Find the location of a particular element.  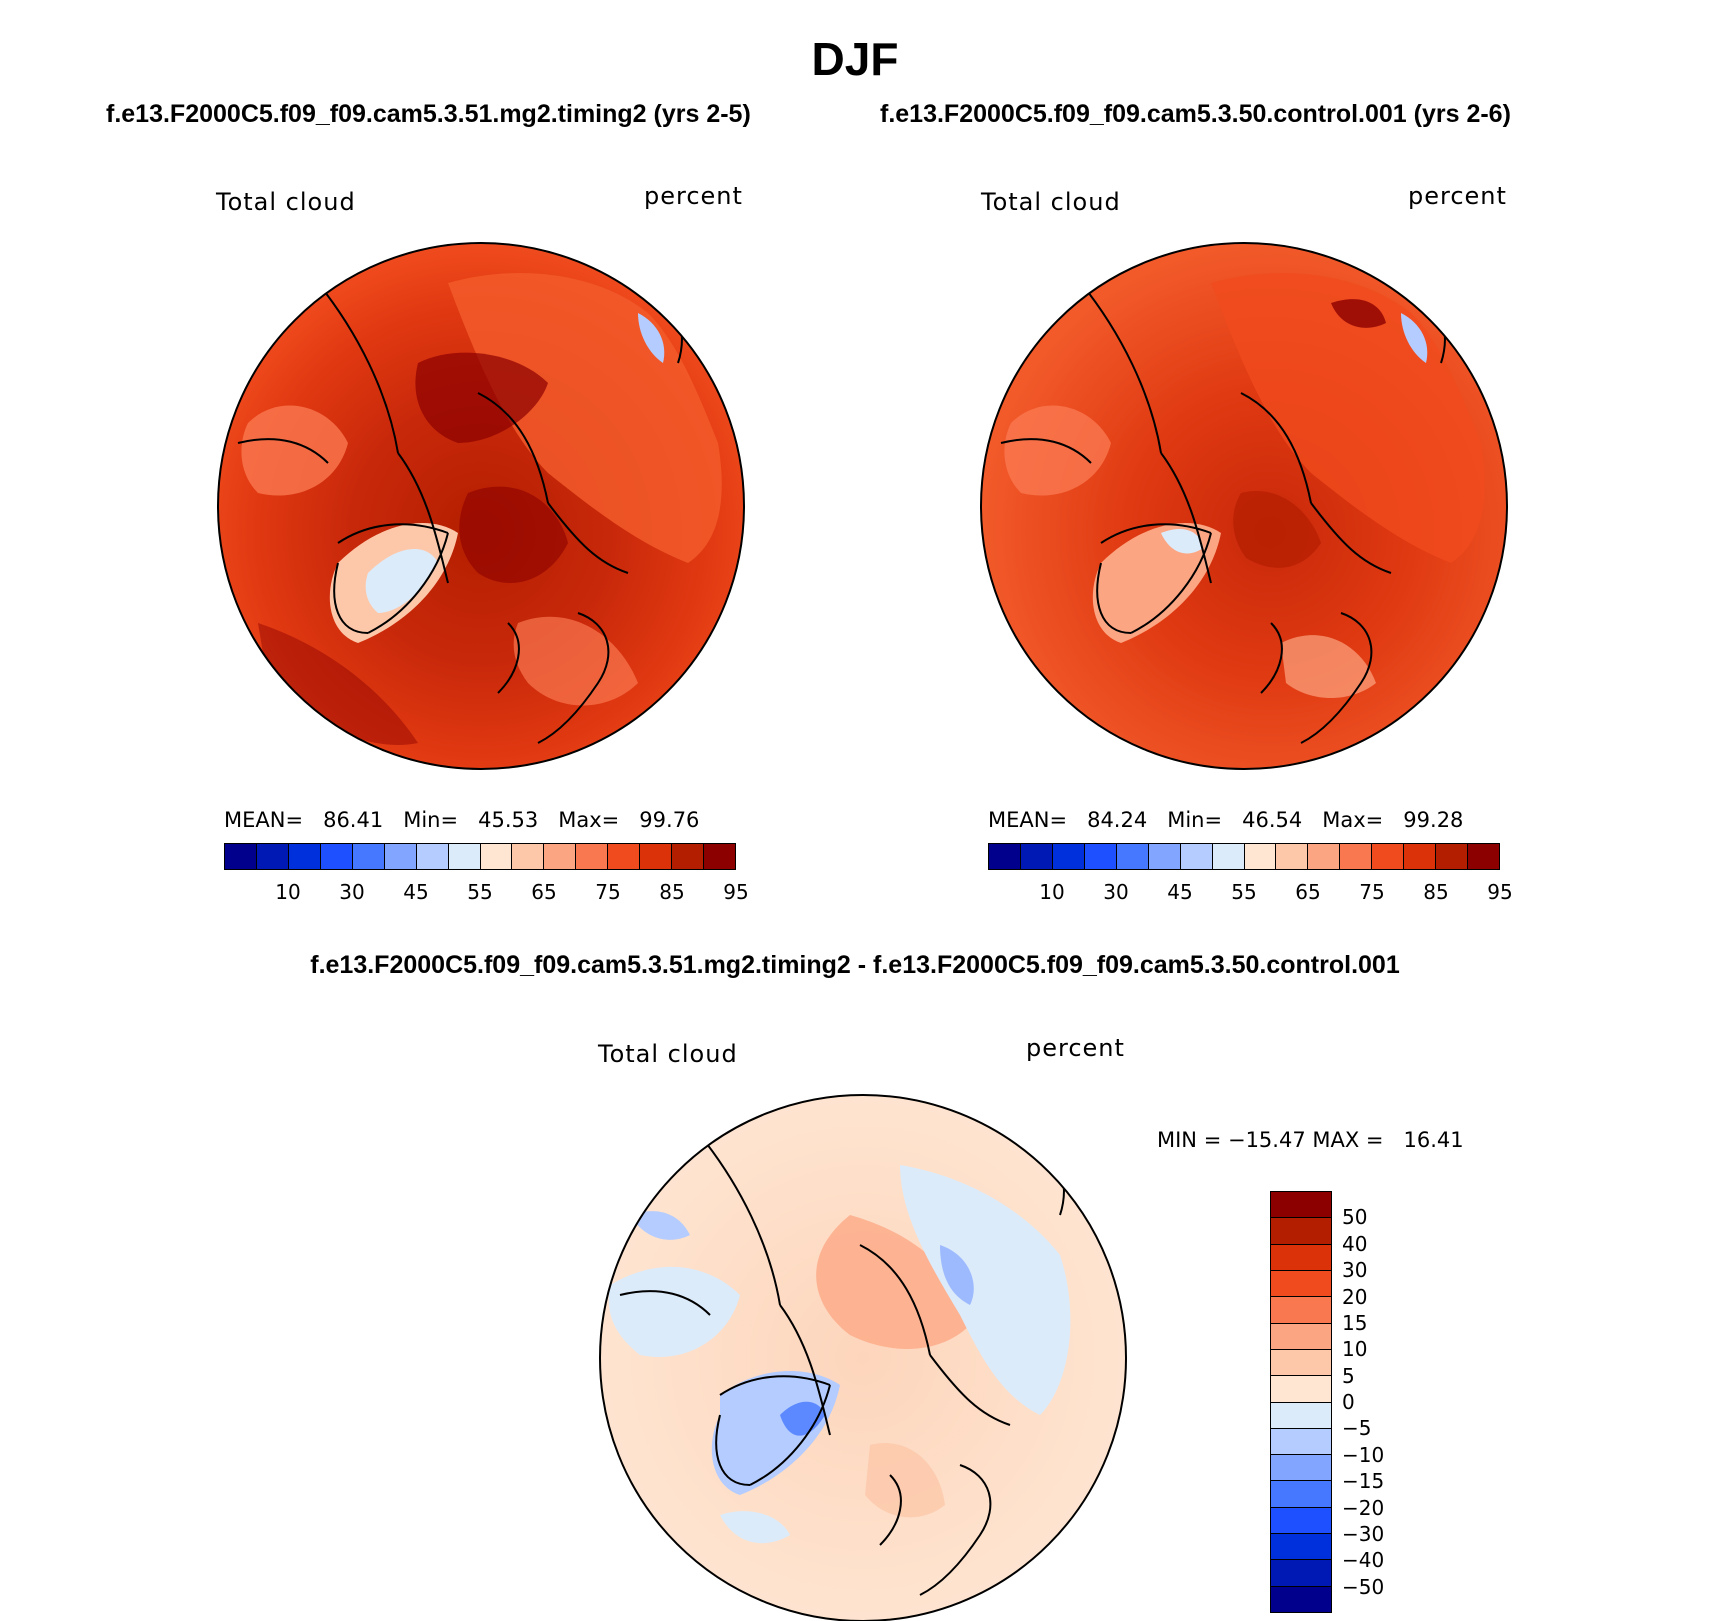

panel2-colorbar-ticks: 10 30 45 55 65 75 85 95 is located at coordinates (1250, 893).